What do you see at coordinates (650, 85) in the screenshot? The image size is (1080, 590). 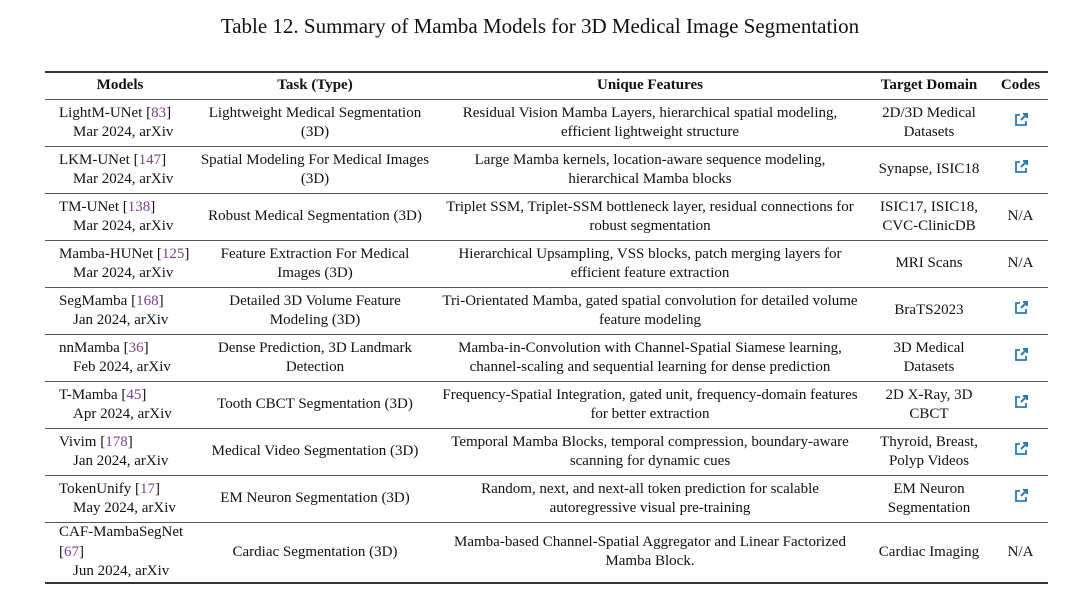 I see `col-header-features: Unique Features` at bounding box center [650, 85].